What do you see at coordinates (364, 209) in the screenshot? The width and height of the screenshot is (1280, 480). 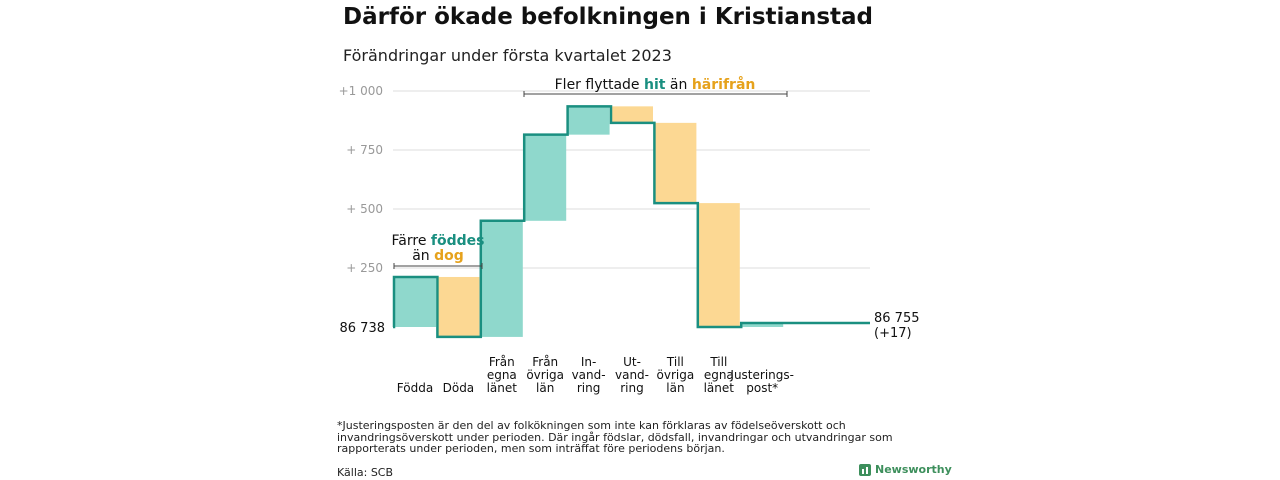 I see `y-tick-label: + 500` at bounding box center [364, 209].